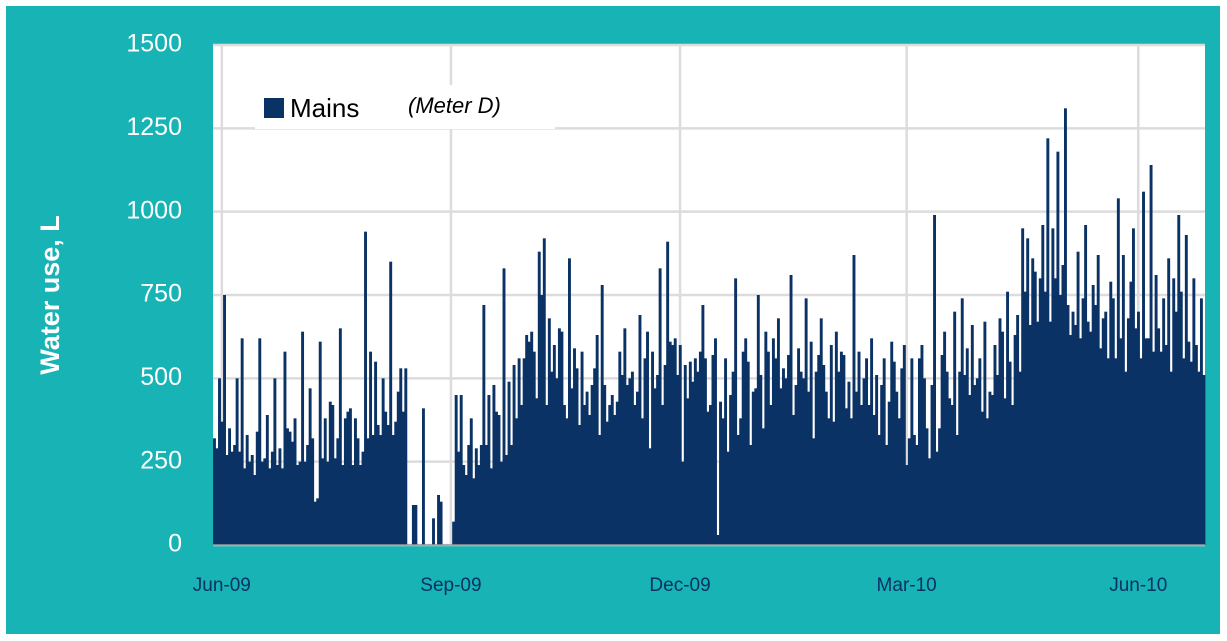 The width and height of the screenshot is (1227, 641). I want to click on x-tick-label: Dec-09, so click(679, 585).